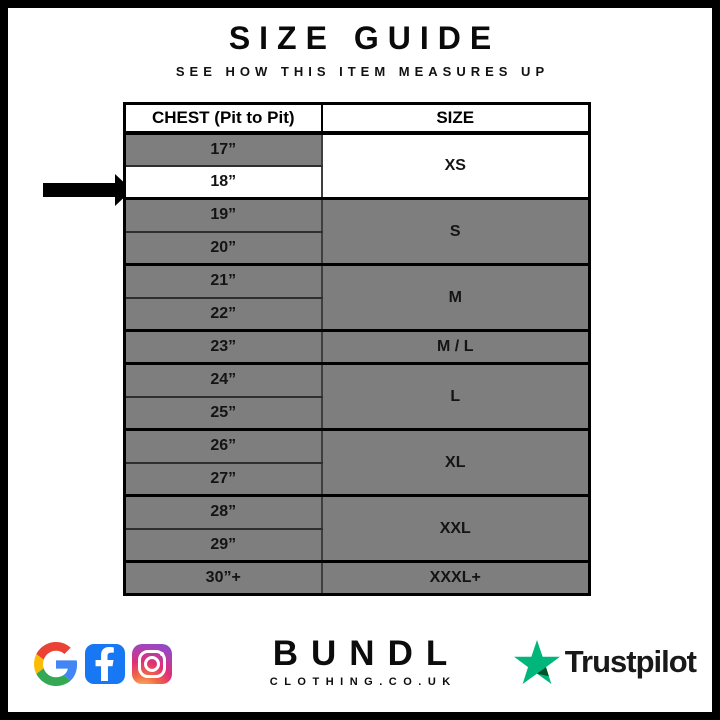 The image size is (720, 720). Describe the element at coordinates (536, 662) in the screenshot. I see `trustpilot-star-icon` at that location.